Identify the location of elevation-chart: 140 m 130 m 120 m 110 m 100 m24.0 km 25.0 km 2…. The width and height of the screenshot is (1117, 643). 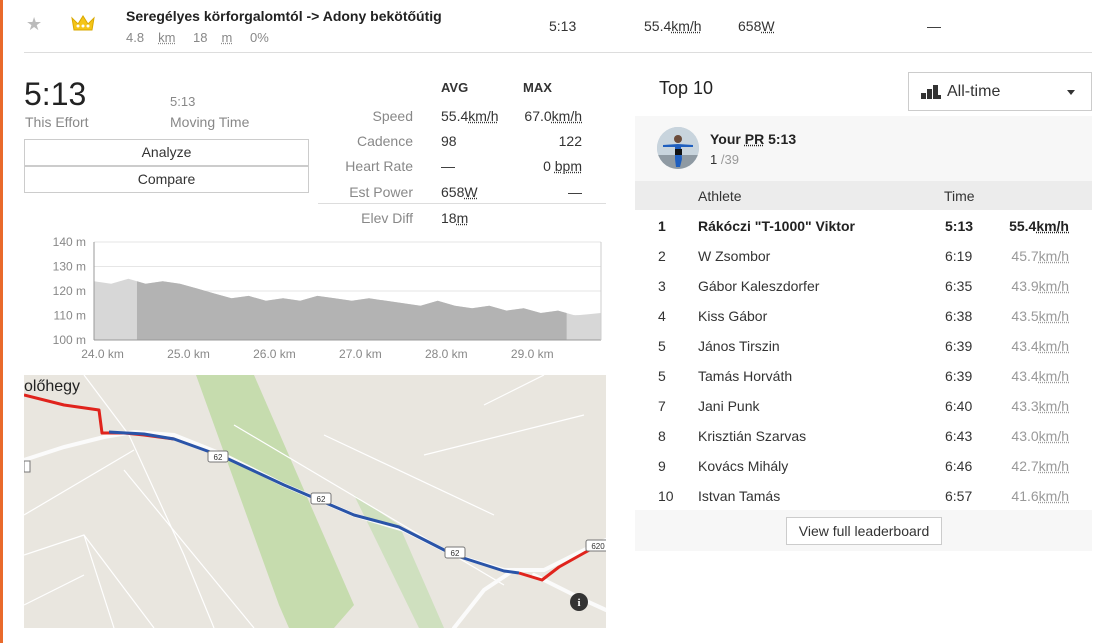
(315, 300).